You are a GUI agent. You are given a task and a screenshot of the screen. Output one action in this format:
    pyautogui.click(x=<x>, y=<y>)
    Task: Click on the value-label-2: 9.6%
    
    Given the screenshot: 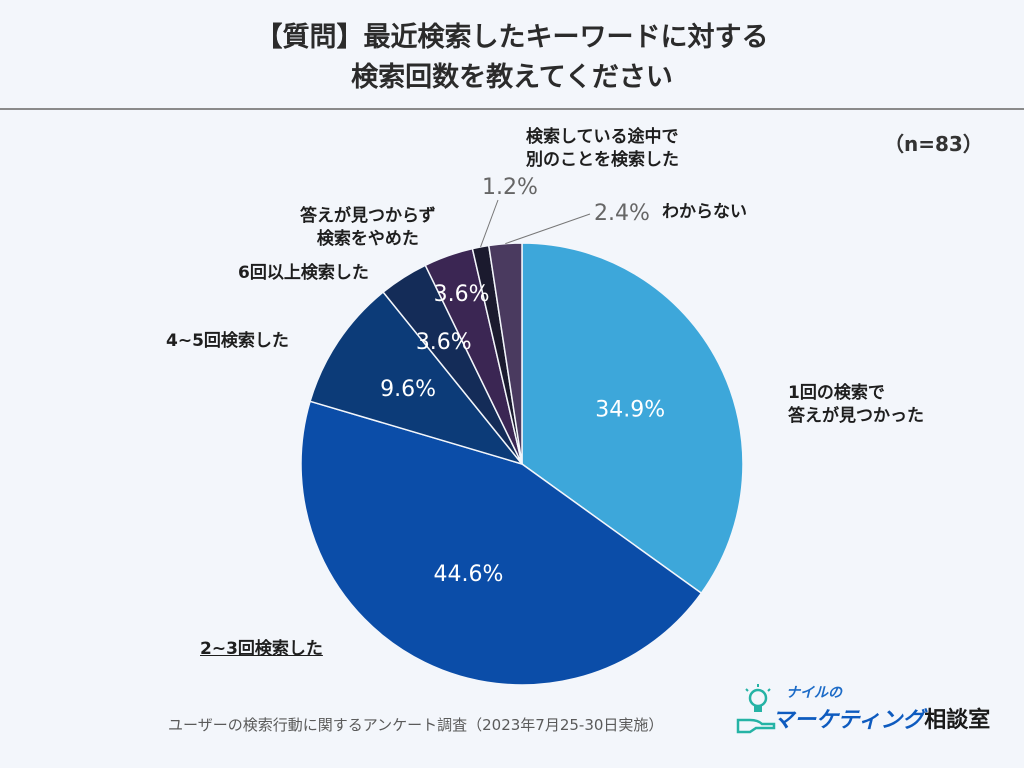 What is the action you would take?
    pyautogui.click(x=408, y=389)
    